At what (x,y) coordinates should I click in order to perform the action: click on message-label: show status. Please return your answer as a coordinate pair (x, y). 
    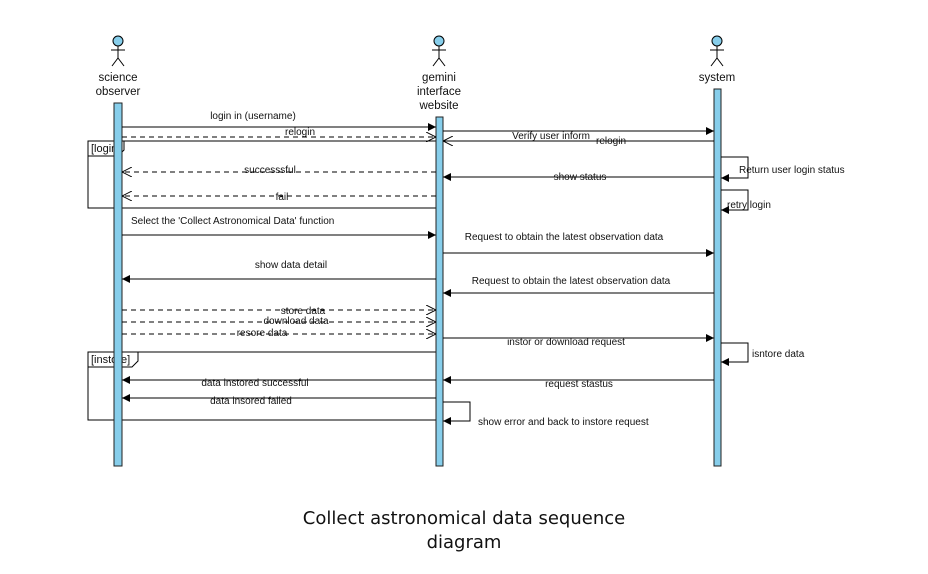
    Looking at the image, I should click on (580, 177).